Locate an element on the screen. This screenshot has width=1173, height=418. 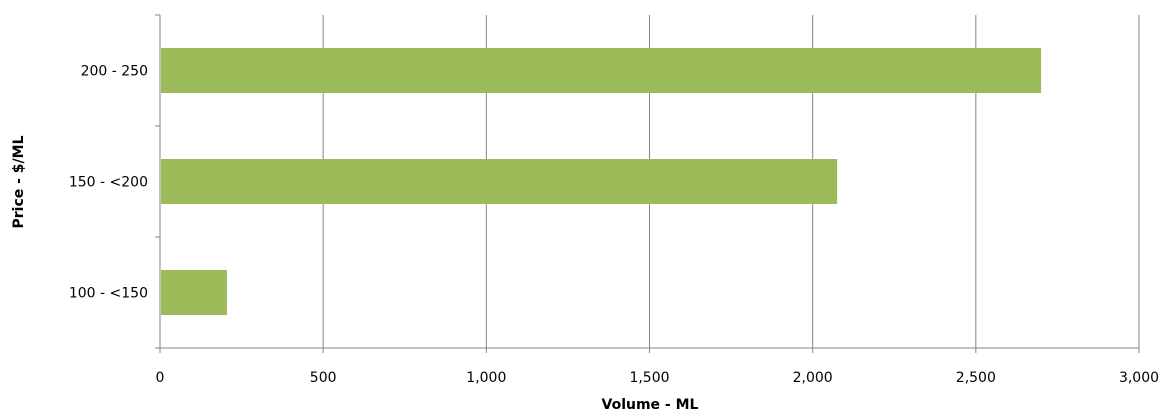
y-tick-labels: 100 - <150 150 - <200 200 - 250 is located at coordinates (108, 183).